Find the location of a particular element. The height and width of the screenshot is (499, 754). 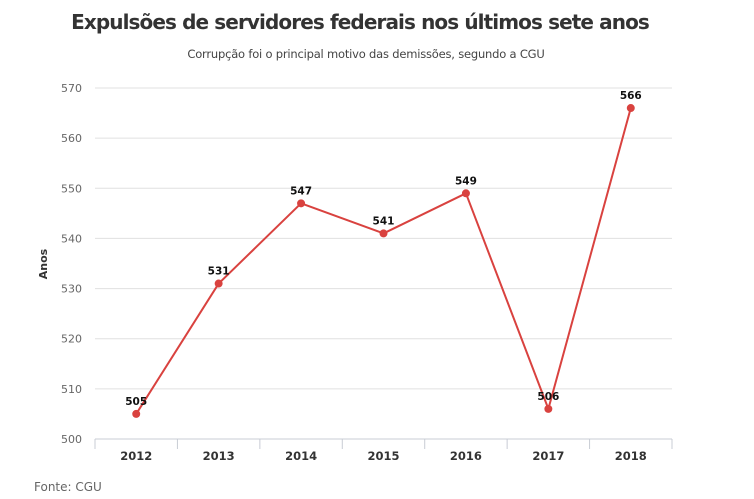

y-axis-label: Anos is located at coordinates (43, 263).